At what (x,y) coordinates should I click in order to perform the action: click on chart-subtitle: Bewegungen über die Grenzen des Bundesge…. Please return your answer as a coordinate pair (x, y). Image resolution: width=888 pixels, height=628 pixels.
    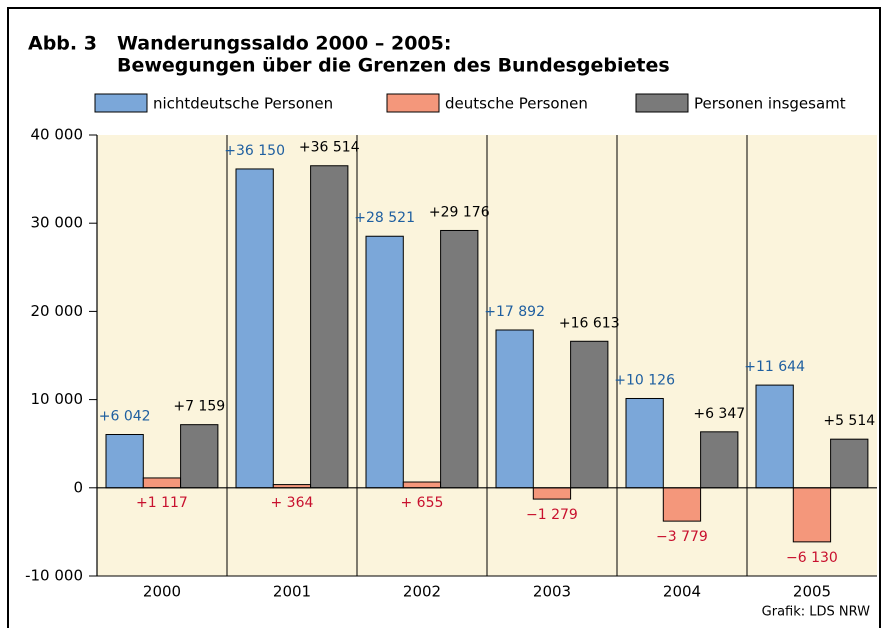
    Looking at the image, I should click on (393, 66).